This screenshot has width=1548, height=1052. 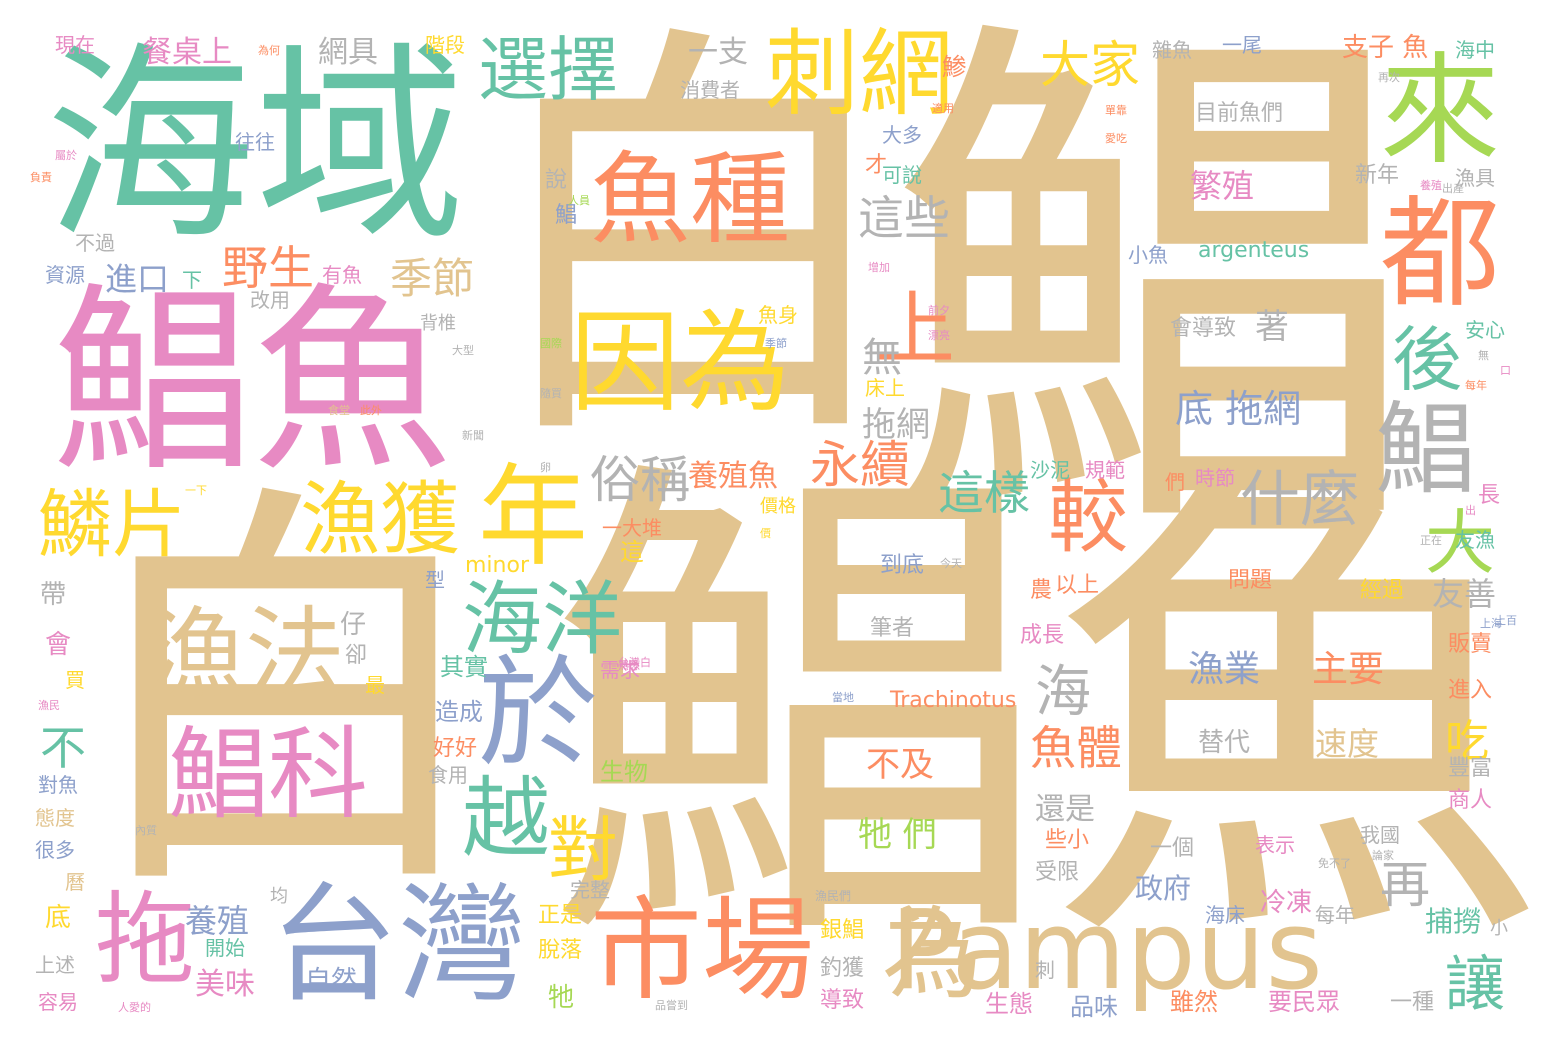 What do you see at coordinates (1491, 623) in the screenshot?
I see `cloud-word: 上海` at bounding box center [1491, 623].